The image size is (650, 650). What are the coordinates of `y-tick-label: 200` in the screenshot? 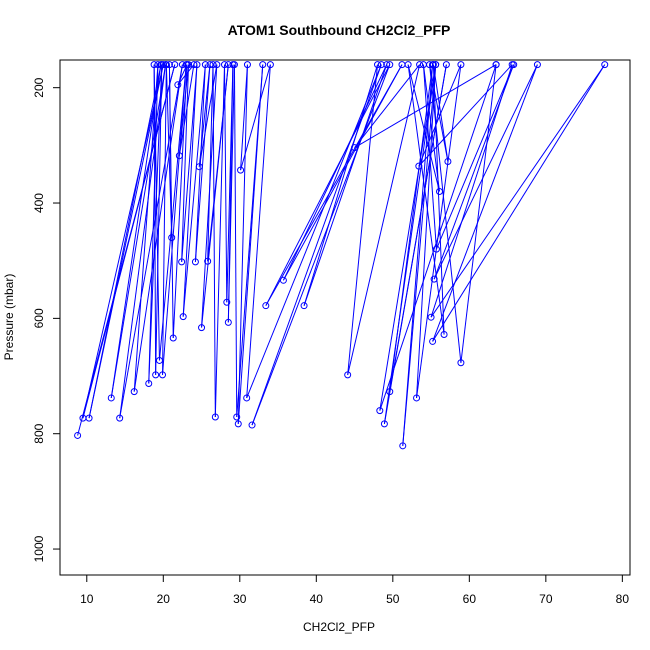 It's located at (39, 87).